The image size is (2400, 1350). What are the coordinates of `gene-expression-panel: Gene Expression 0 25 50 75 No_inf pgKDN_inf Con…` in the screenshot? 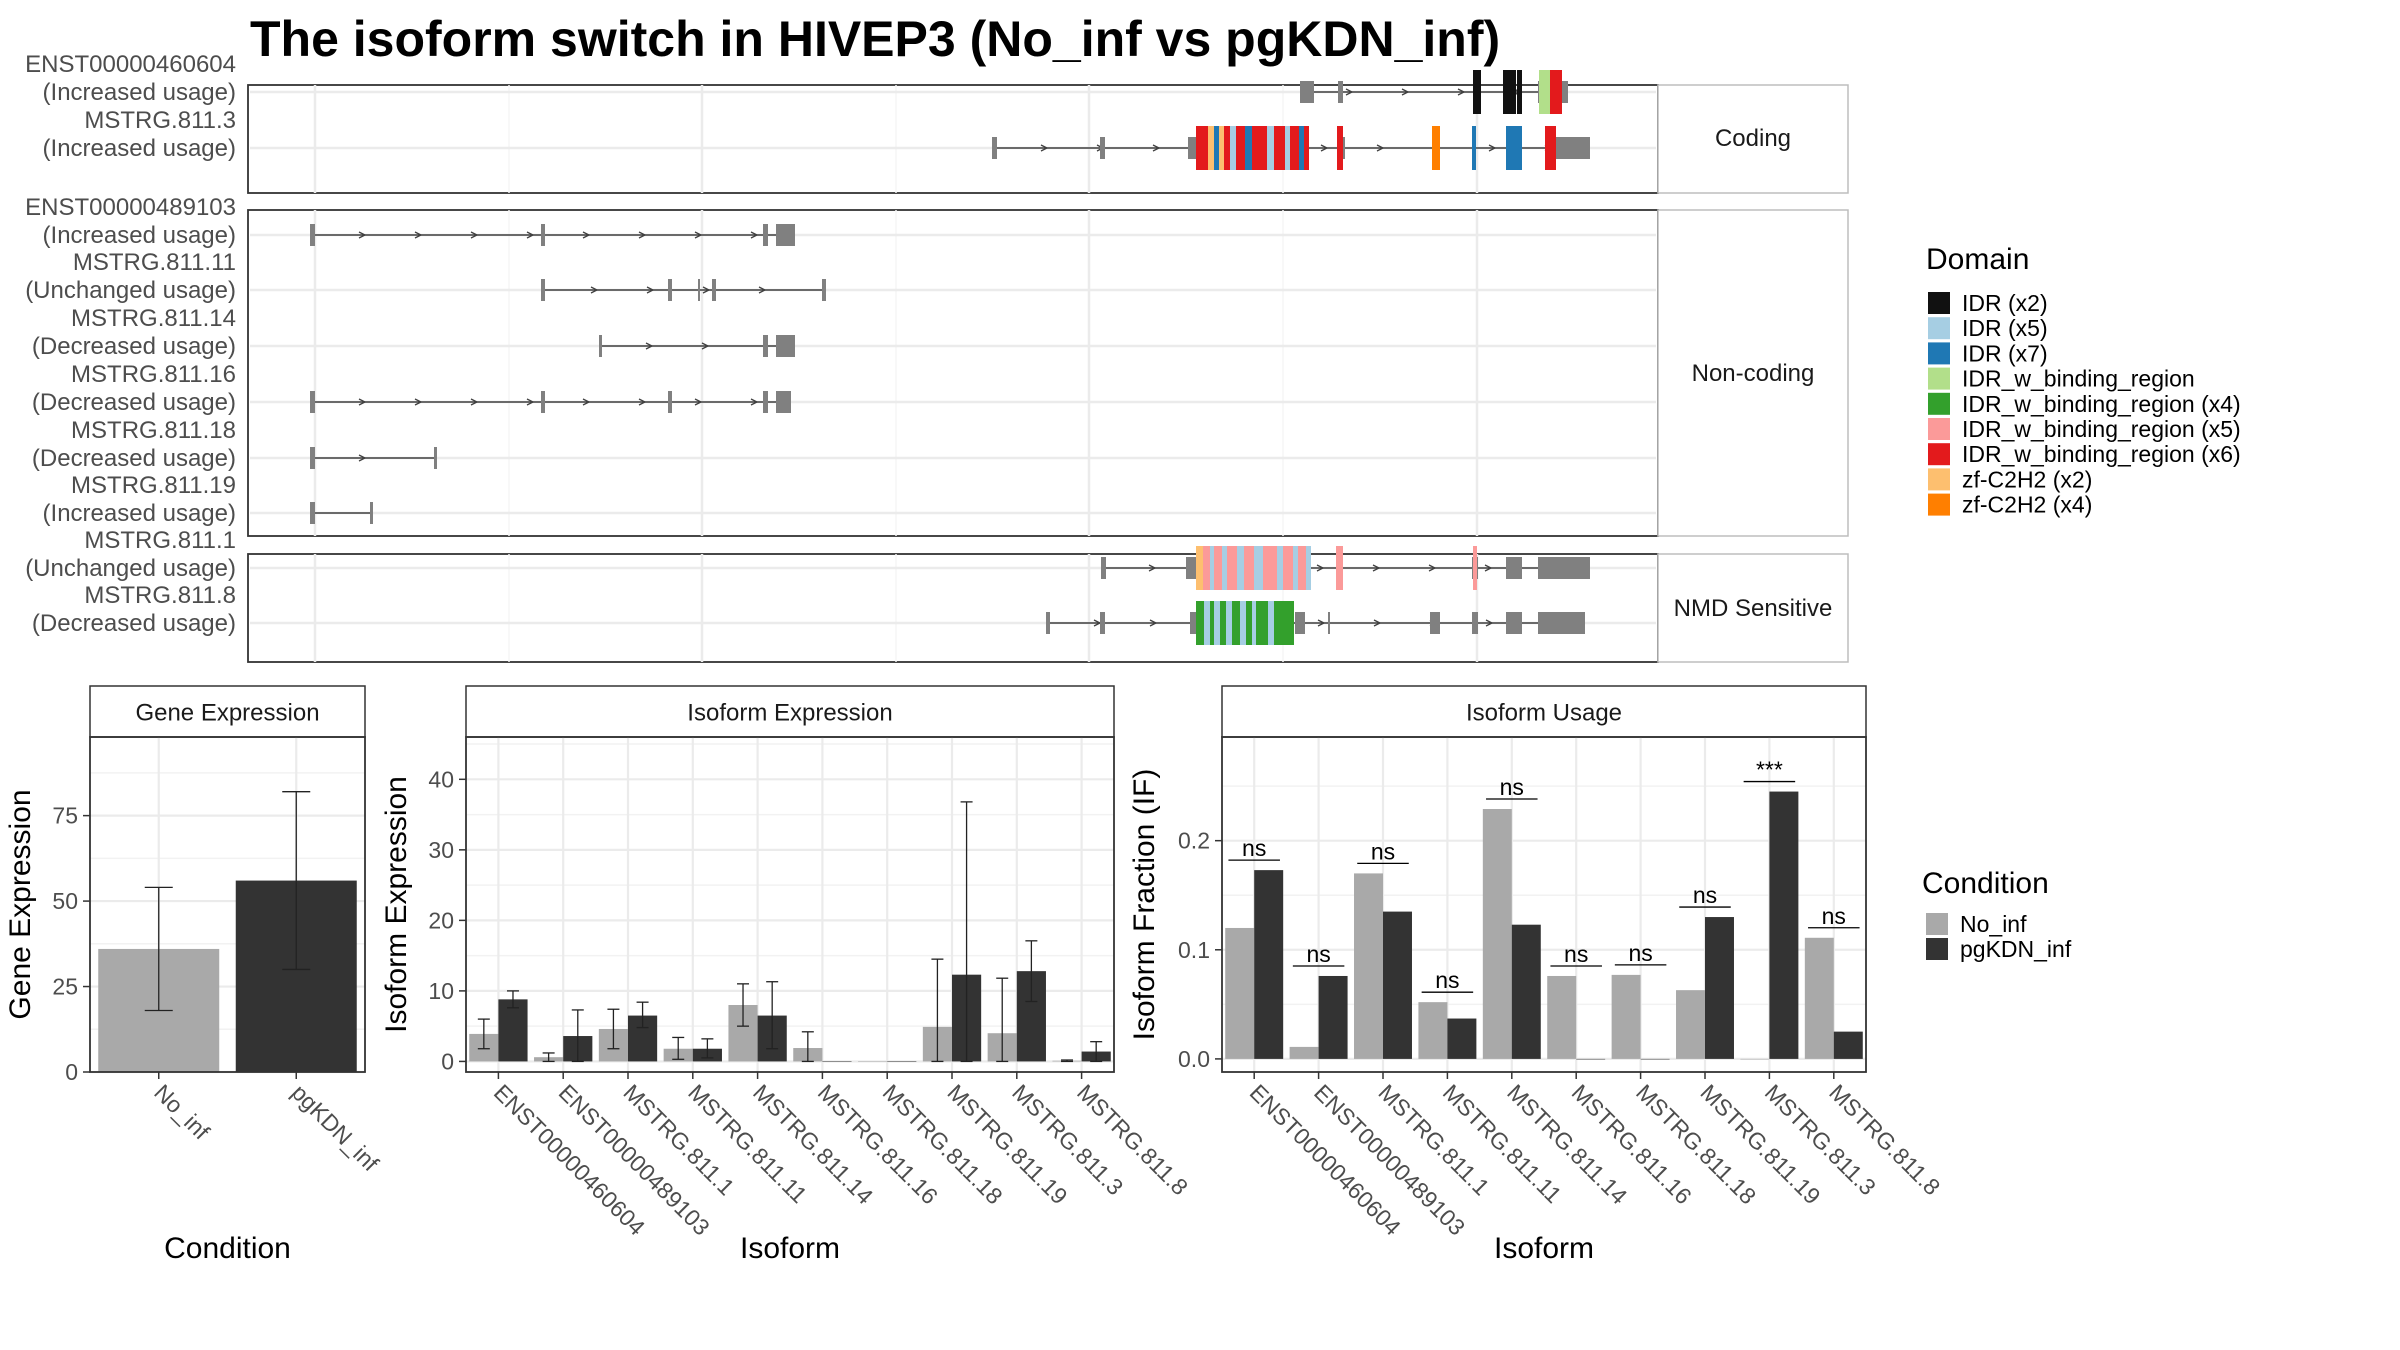 It's located at (194, 975).